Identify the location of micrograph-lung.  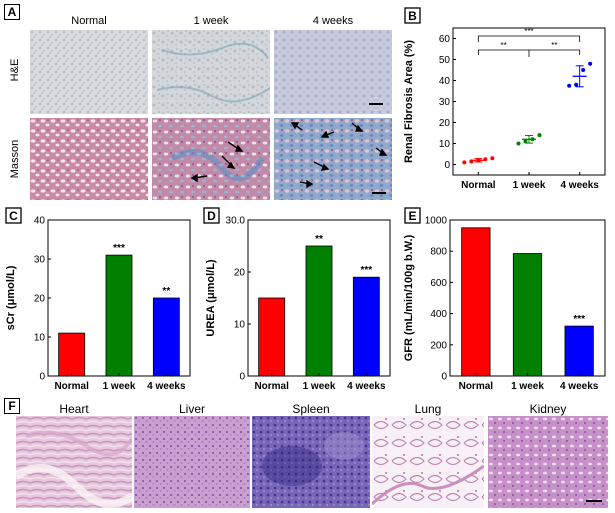
(428, 462).